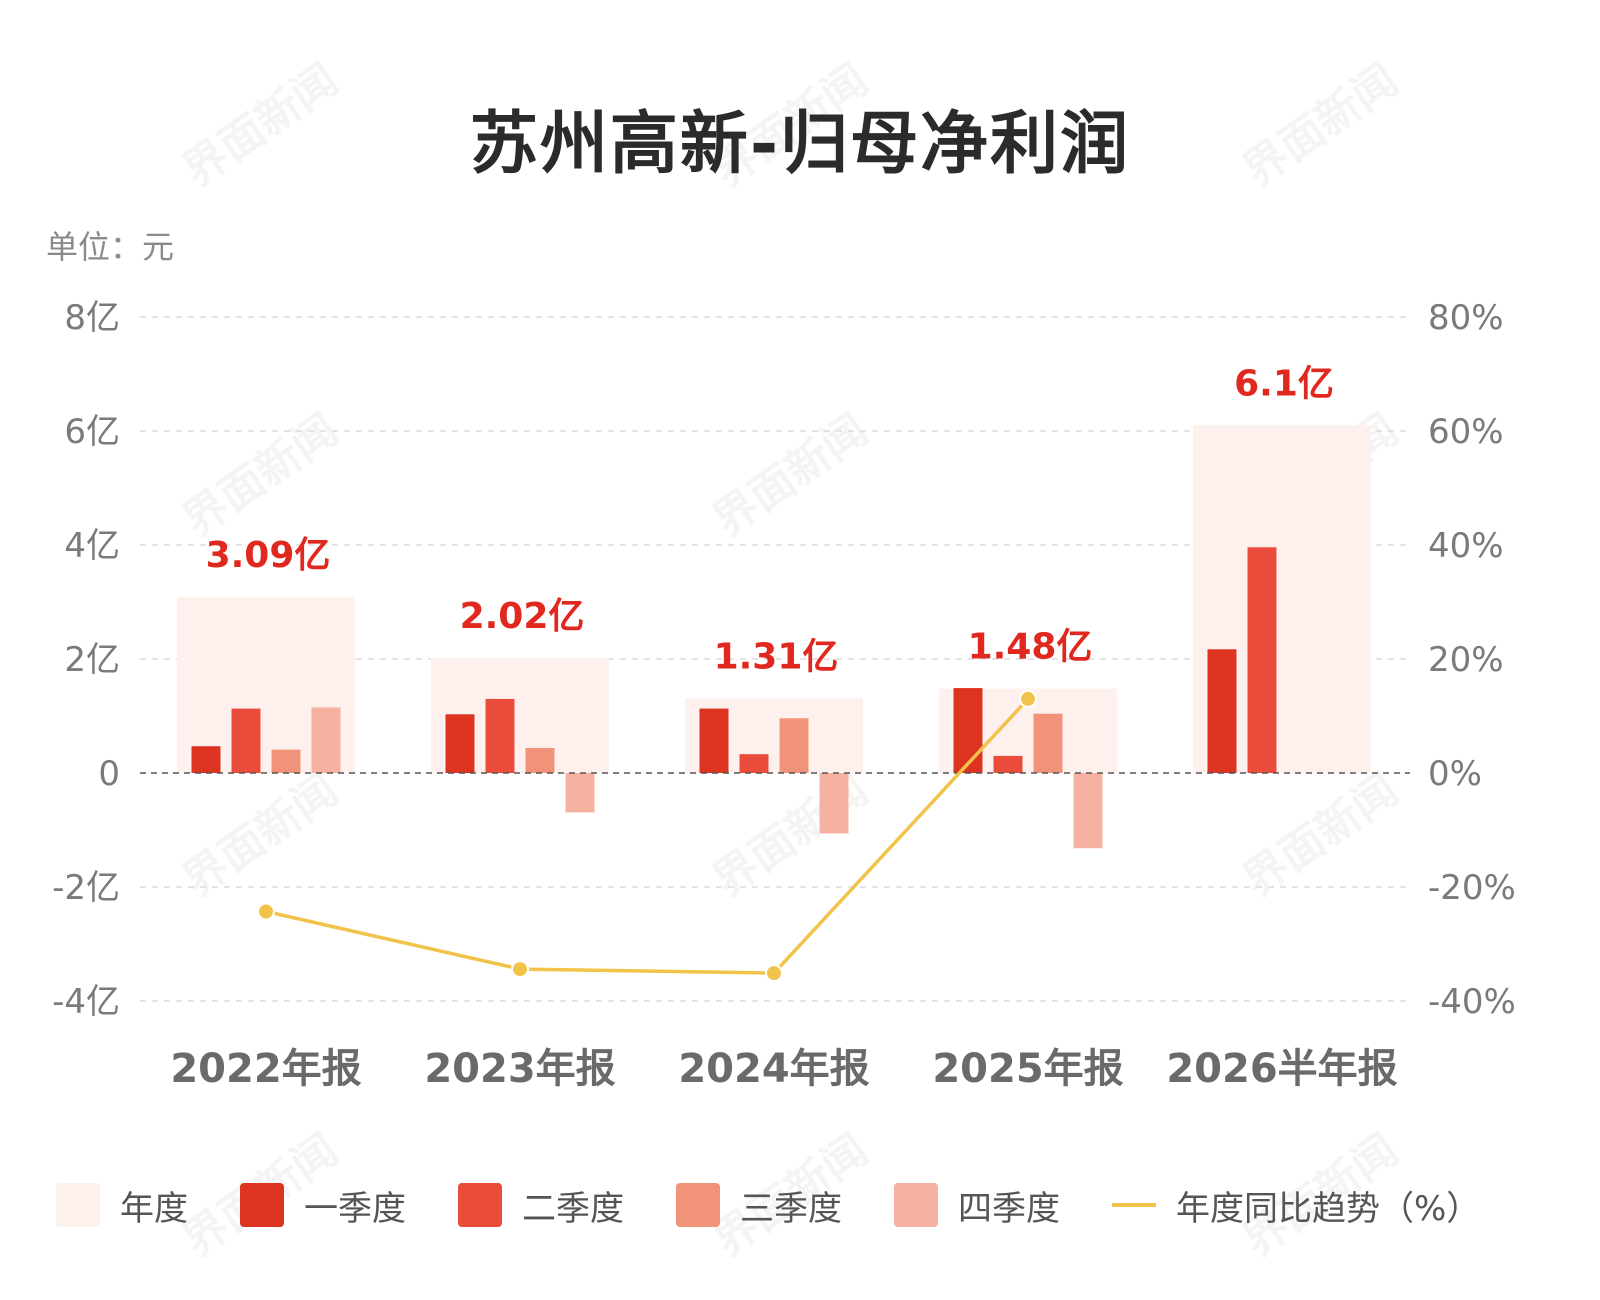  I want to click on y2-tick-label: 60%, so click(1466, 432).